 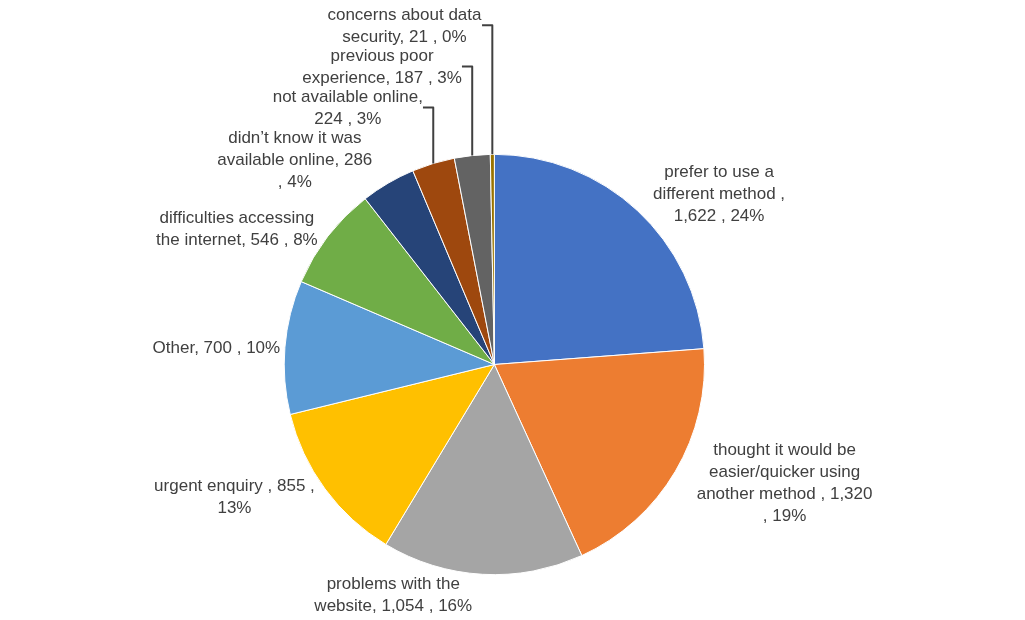 I want to click on slice-label: not available online, 224 , 3%, so click(x=347, y=107).